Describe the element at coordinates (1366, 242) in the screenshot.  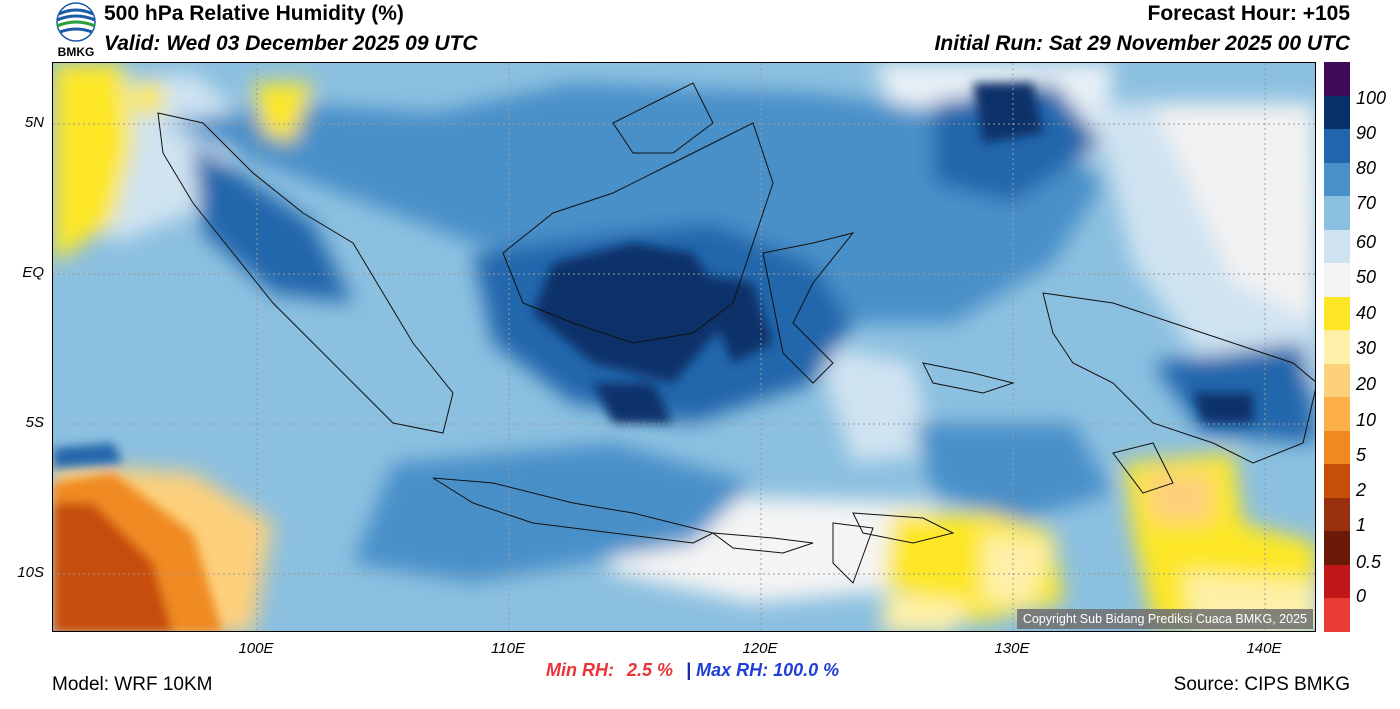
I see `colorbar-label: 60` at that location.